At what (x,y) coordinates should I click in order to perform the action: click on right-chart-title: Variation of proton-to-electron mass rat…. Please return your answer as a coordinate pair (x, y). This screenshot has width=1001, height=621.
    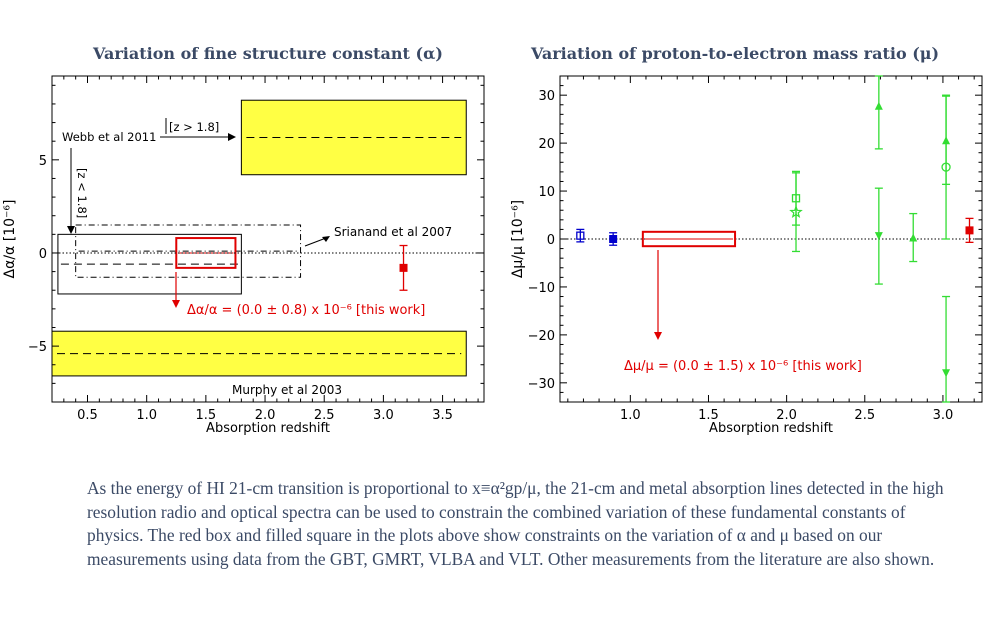
    Looking at the image, I should click on (735, 53).